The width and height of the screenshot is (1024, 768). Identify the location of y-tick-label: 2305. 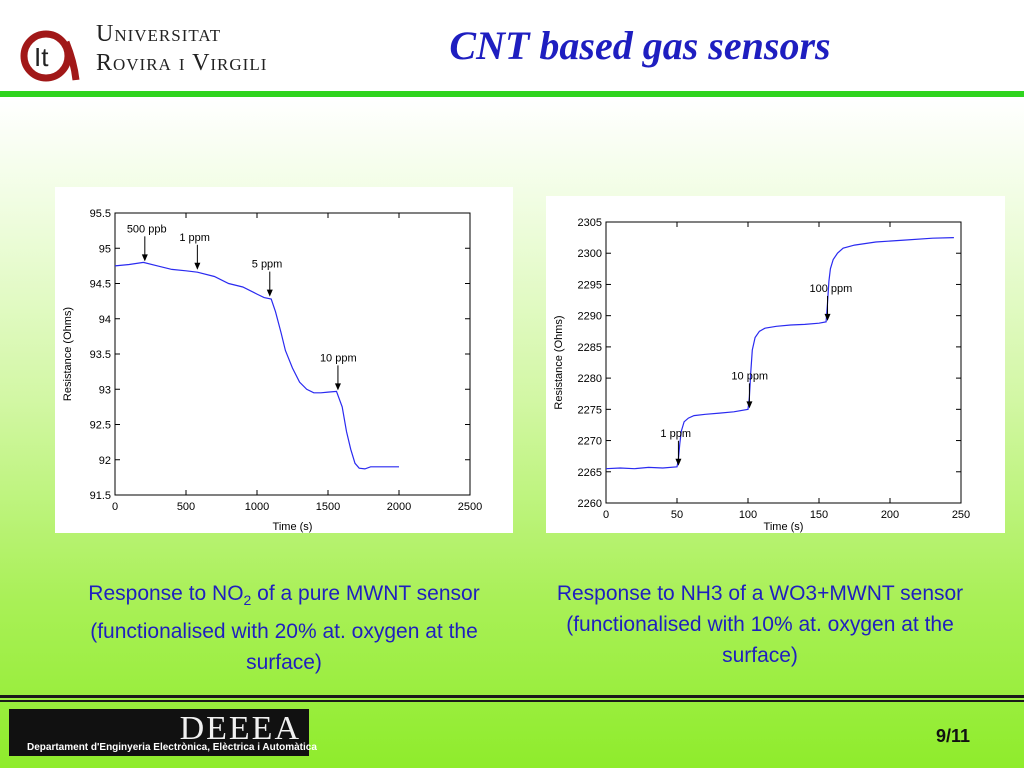
(590, 223).